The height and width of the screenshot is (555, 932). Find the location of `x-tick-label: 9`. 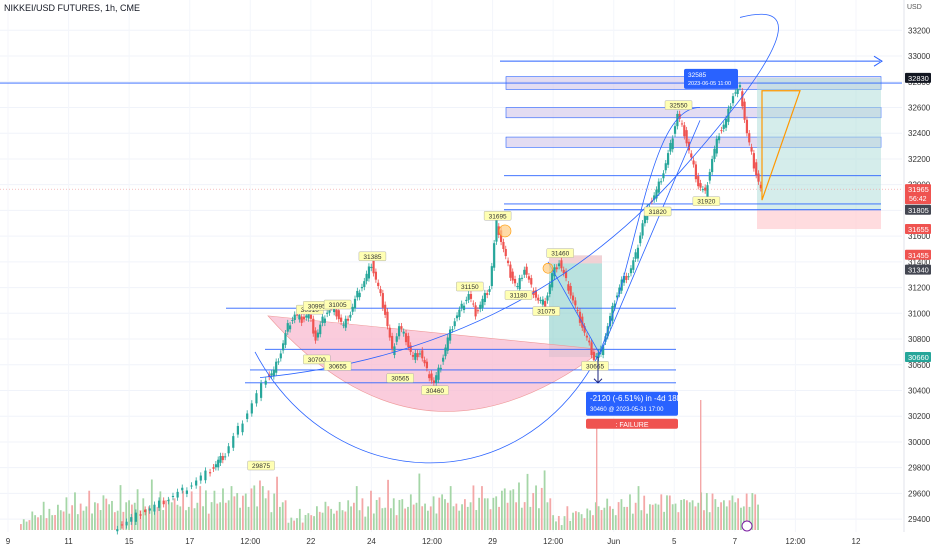

x-tick-label: 9 is located at coordinates (8, 541).